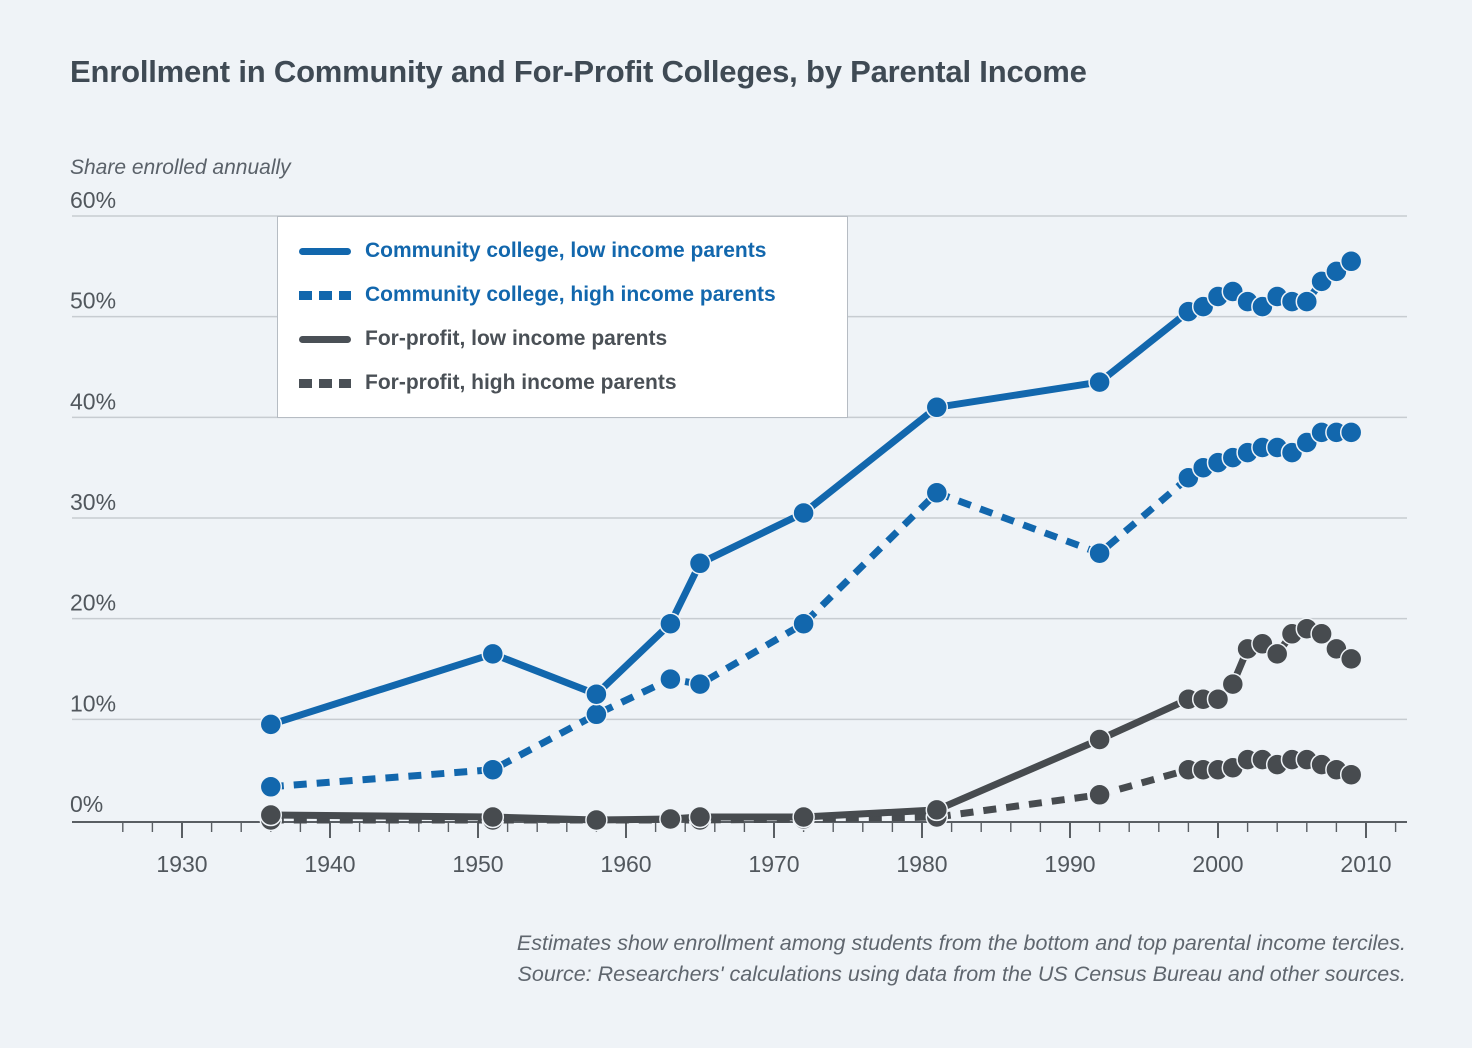 This screenshot has width=1472, height=1048. Describe the element at coordinates (700, 817) in the screenshot. I see `data-point-fp-low-1965` at that location.